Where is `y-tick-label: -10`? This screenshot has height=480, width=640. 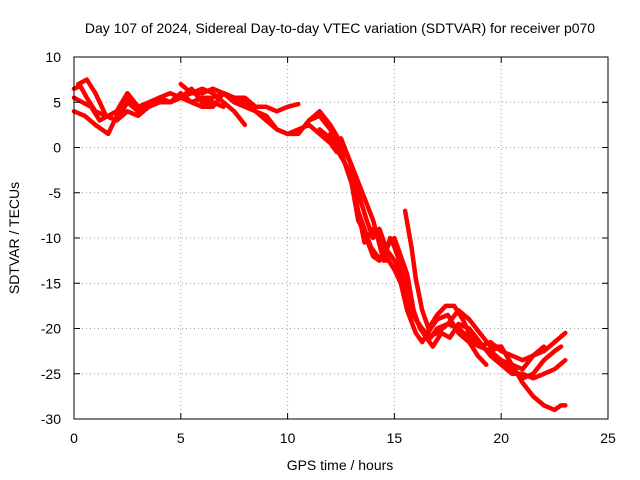 y-tick-label: -10 is located at coordinates (51, 238).